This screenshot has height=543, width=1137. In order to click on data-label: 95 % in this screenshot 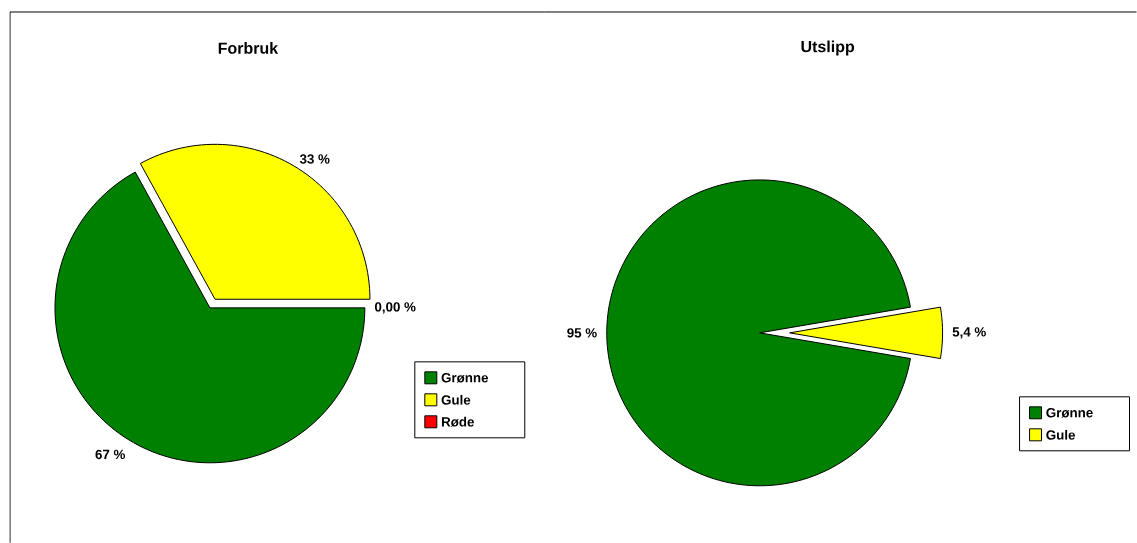, I will do `click(582, 333)`.